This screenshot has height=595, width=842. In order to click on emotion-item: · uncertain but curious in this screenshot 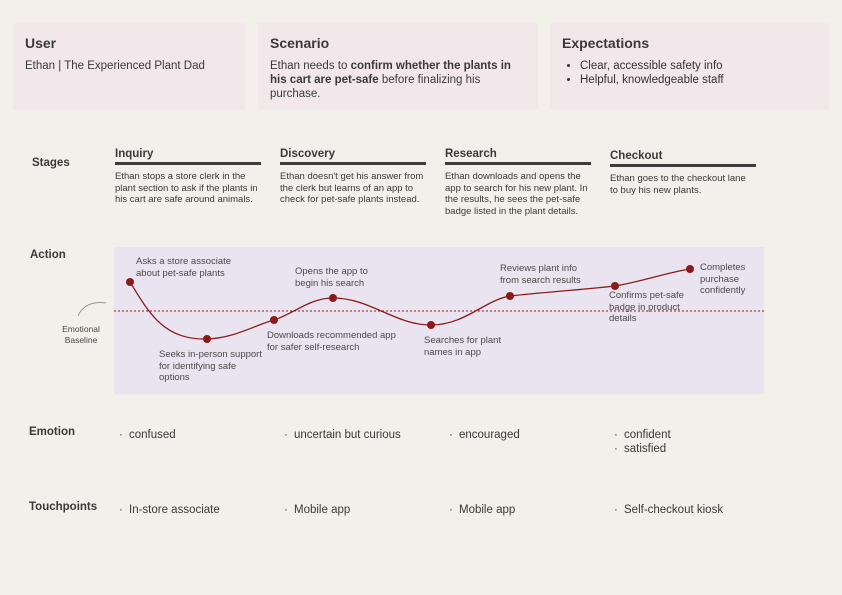, I will do `click(342, 435)`.